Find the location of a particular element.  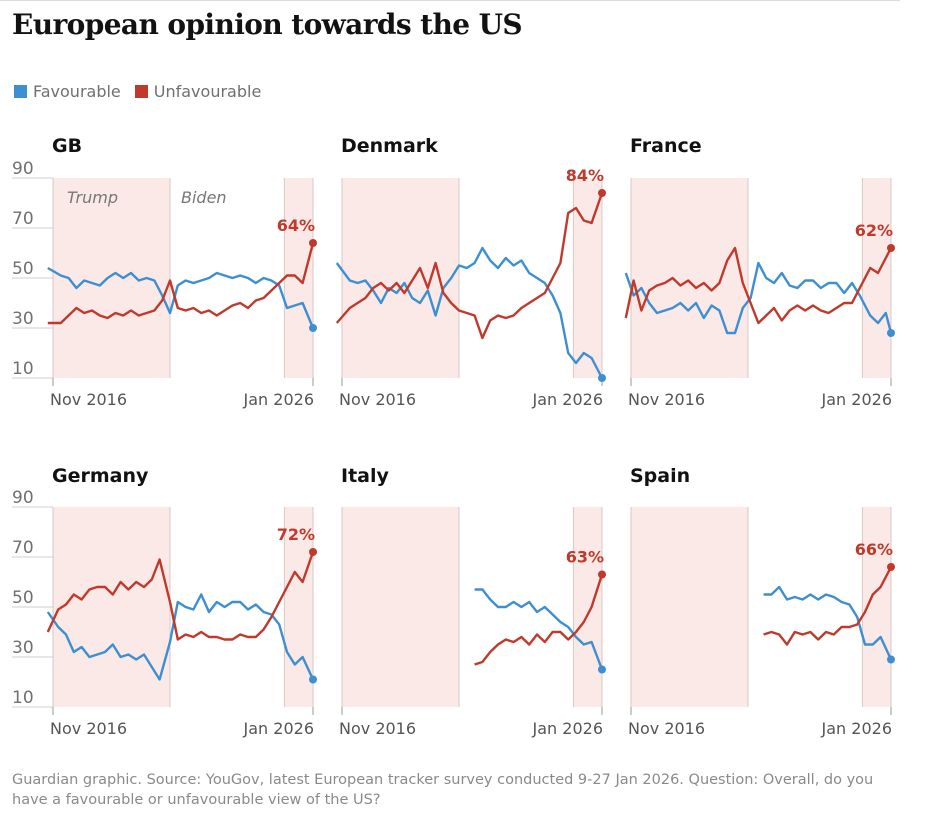

legend-unfavourable: Unfavourable is located at coordinates (198, 91).